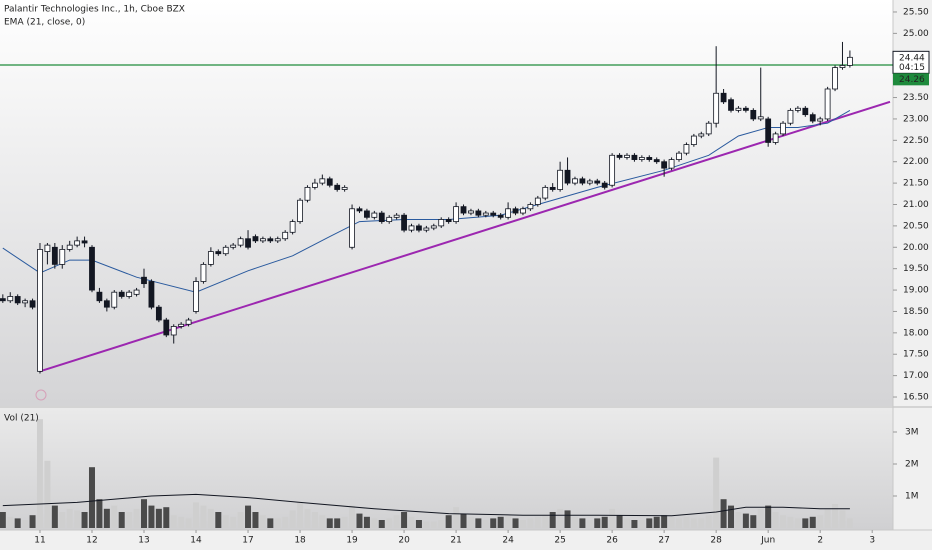 This screenshot has width=932, height=550. Describe the element at coordinates (912, 497) in the screenshot. I see `volume-tick-label: 1M` at that location.